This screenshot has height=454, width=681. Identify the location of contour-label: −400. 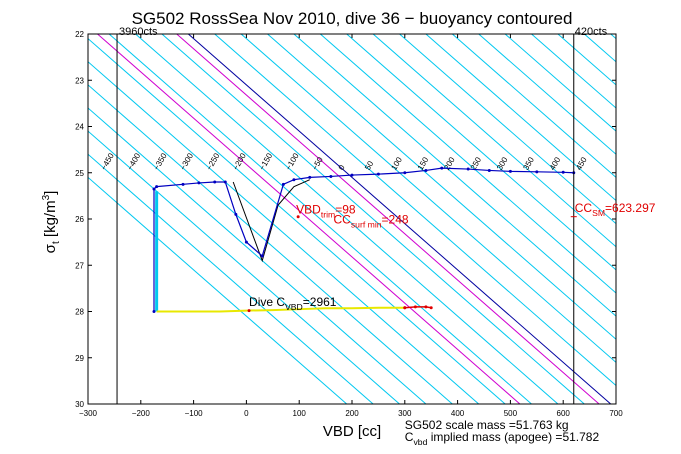
(133, 161).